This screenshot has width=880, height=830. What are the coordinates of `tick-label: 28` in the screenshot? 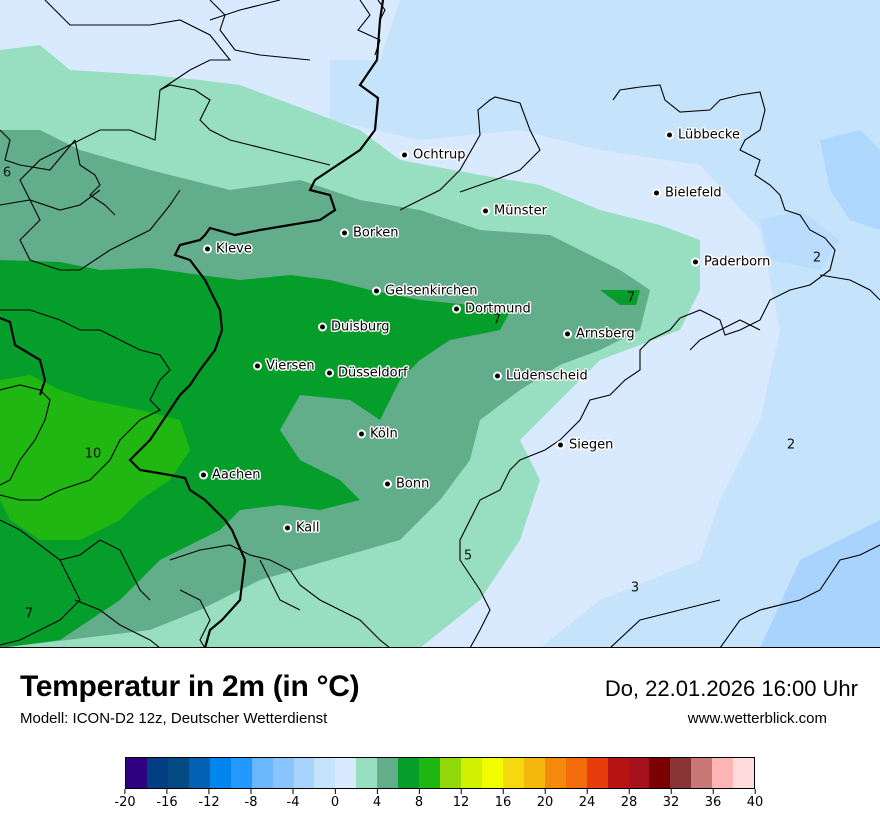 It's located at (629, 802).